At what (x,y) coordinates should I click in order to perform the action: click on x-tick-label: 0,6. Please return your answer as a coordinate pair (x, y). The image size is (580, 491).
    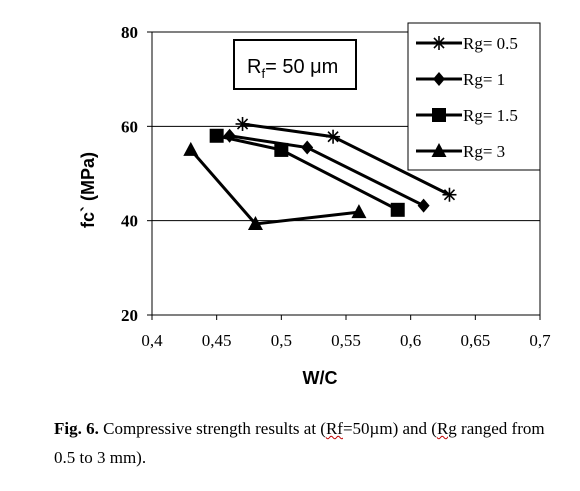
    Looking at the image, I should click on (410, 340).